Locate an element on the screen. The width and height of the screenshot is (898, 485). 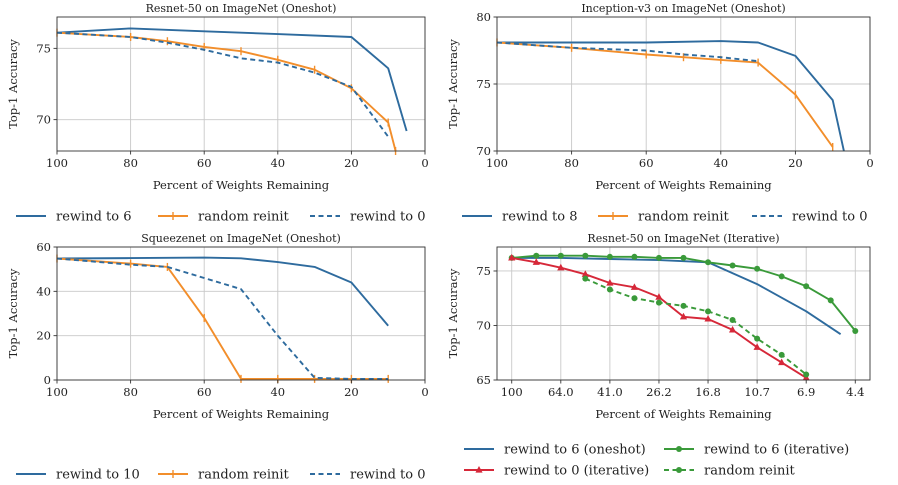
y-tick-label: 60 is located at coordinates (43, 247).